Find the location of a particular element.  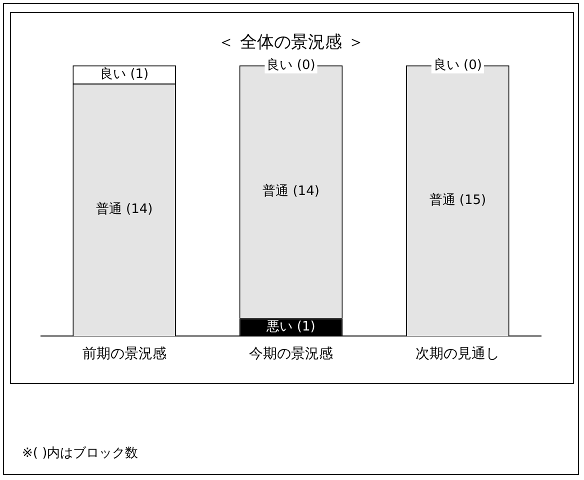

x-tick-label: 次期の見通し is located at coordinates (458, 354).